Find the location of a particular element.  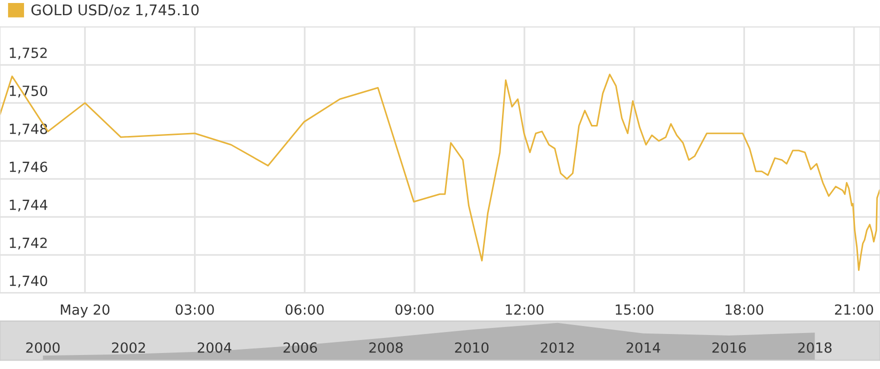

y-tick-label: 1,744 is located at coordinates (29, 206).